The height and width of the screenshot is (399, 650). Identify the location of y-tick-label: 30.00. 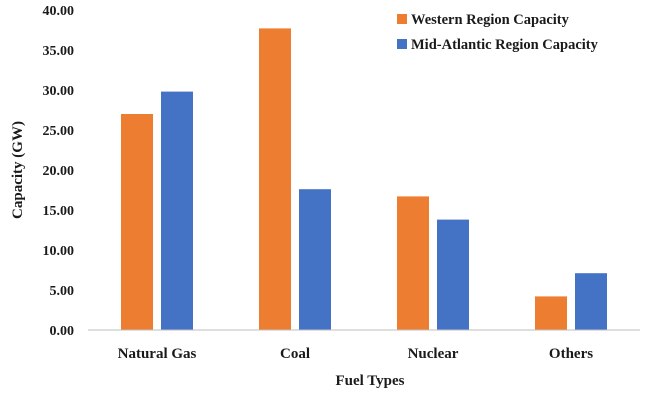
(59, 91).